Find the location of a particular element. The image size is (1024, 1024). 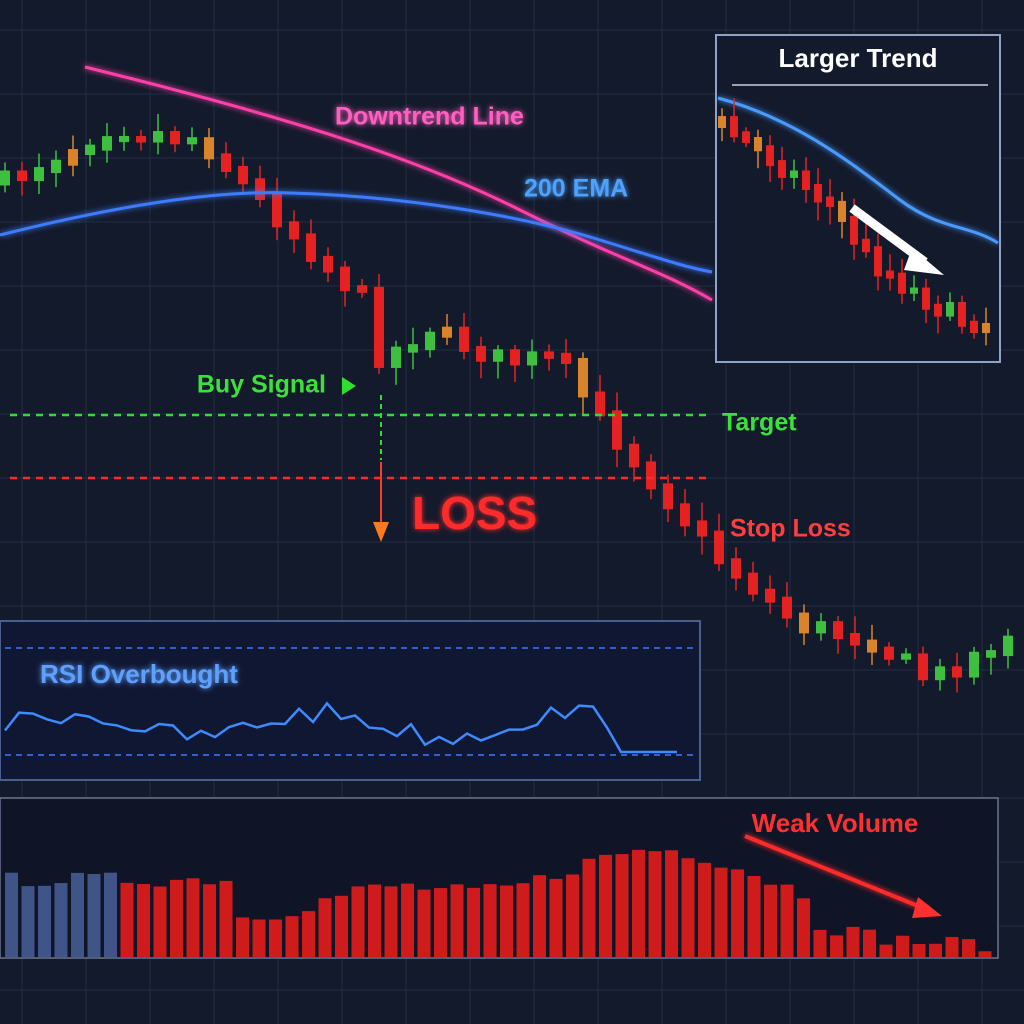

downtrend-line is located at coordinates (398, 183).